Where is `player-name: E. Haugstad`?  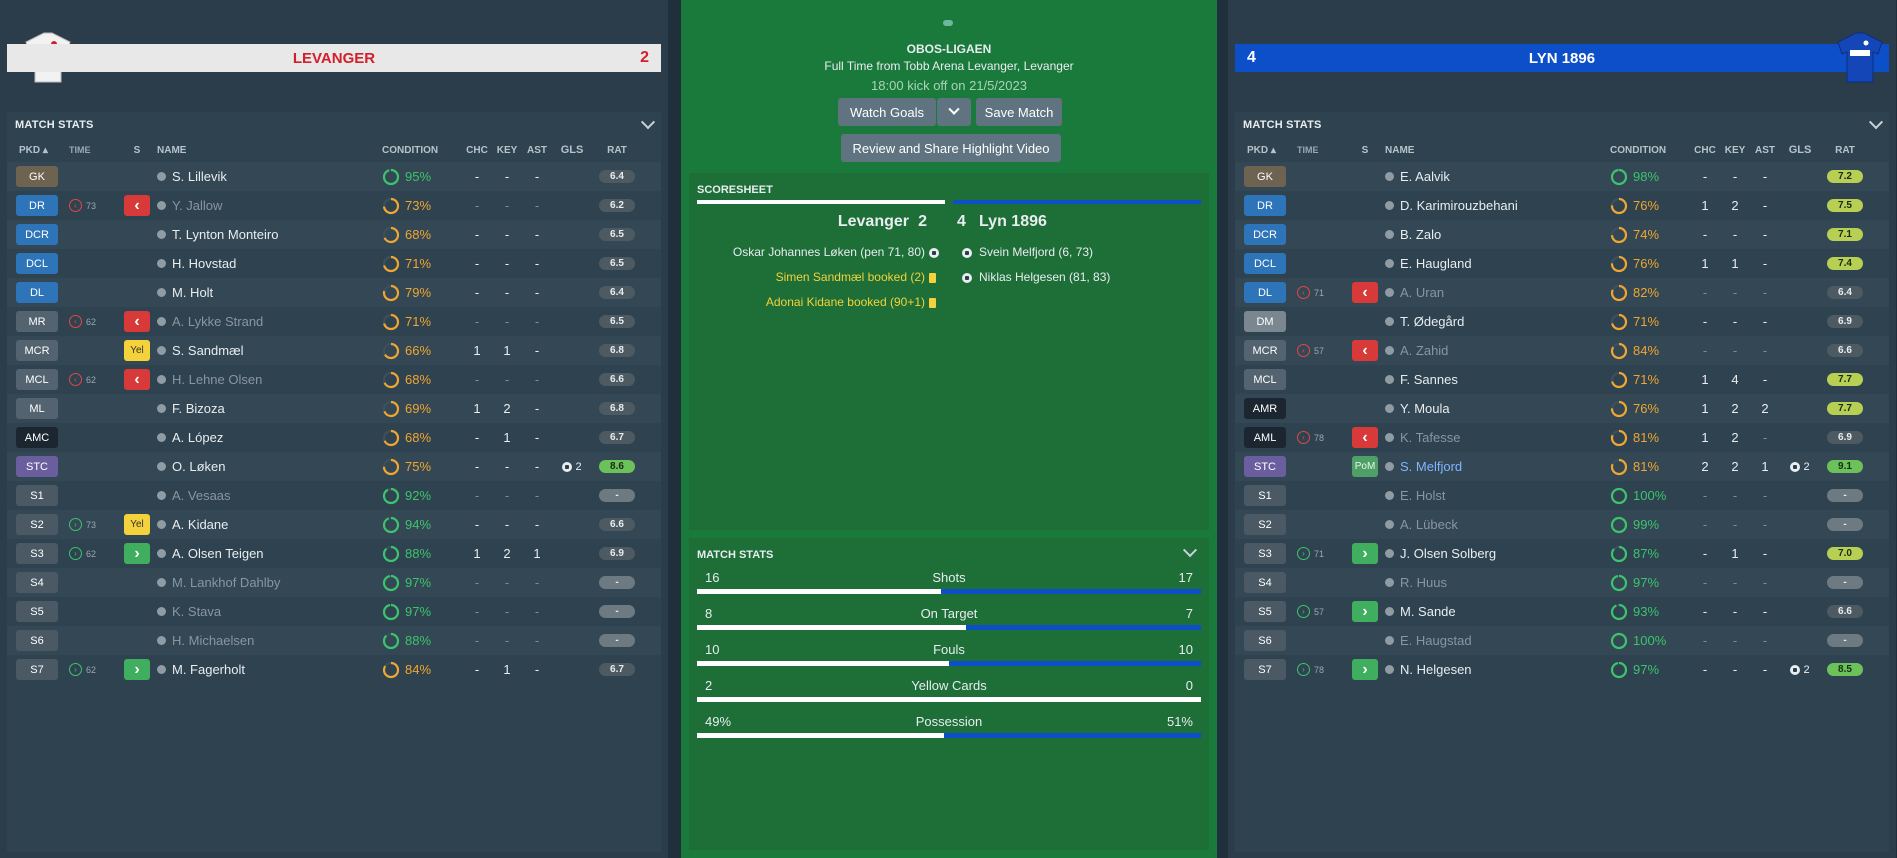
player-name: E. Haugstad is located at coordinates (1436, 640).